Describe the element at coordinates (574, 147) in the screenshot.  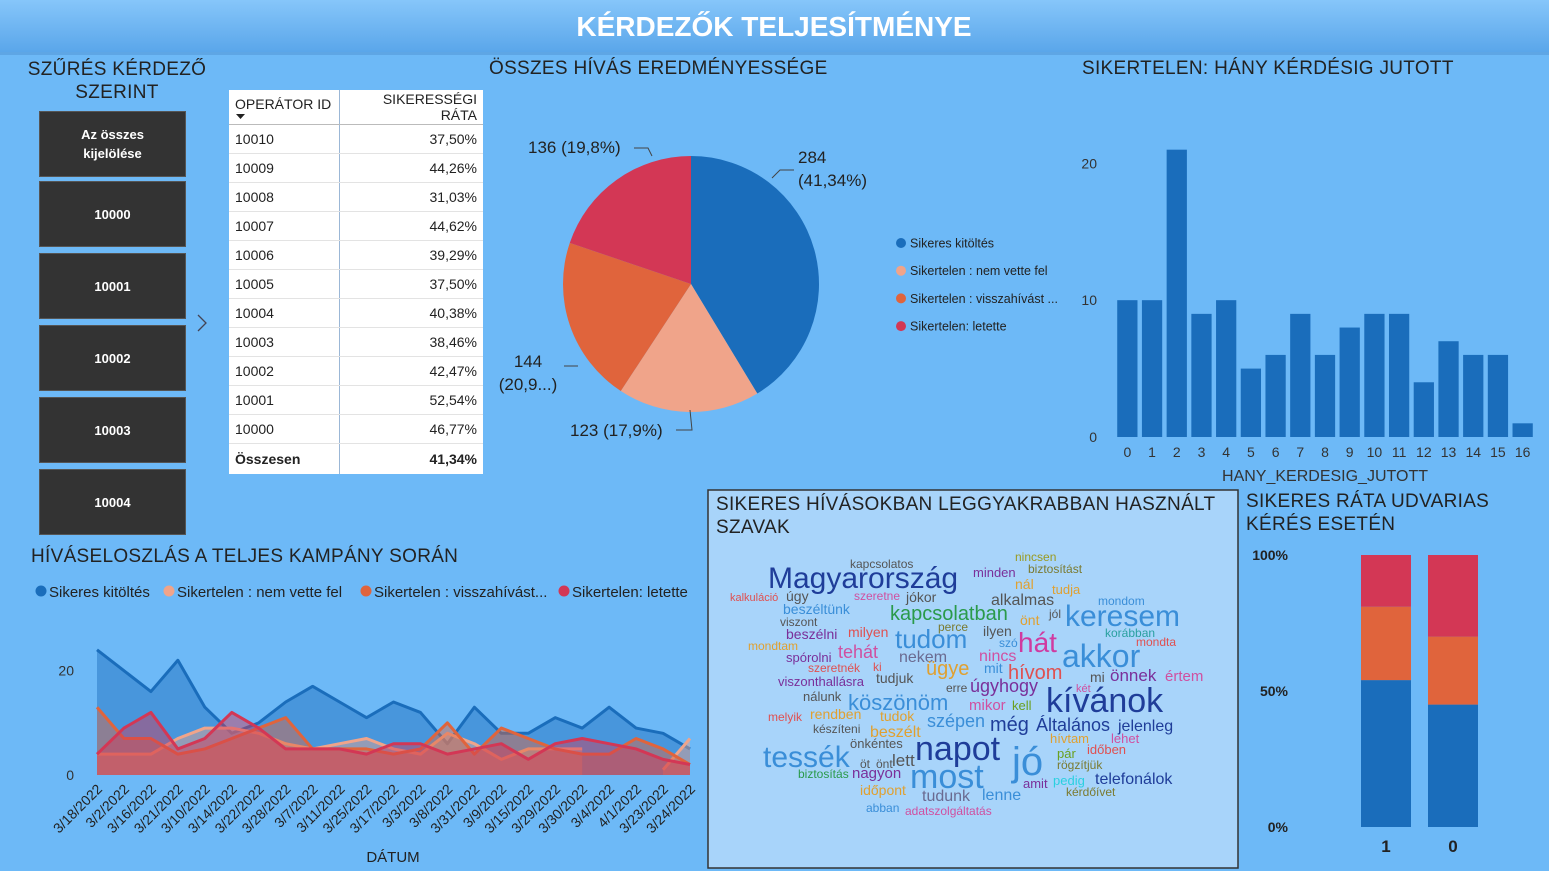
I see `pie-label: 136 (19,8%)` at that location.